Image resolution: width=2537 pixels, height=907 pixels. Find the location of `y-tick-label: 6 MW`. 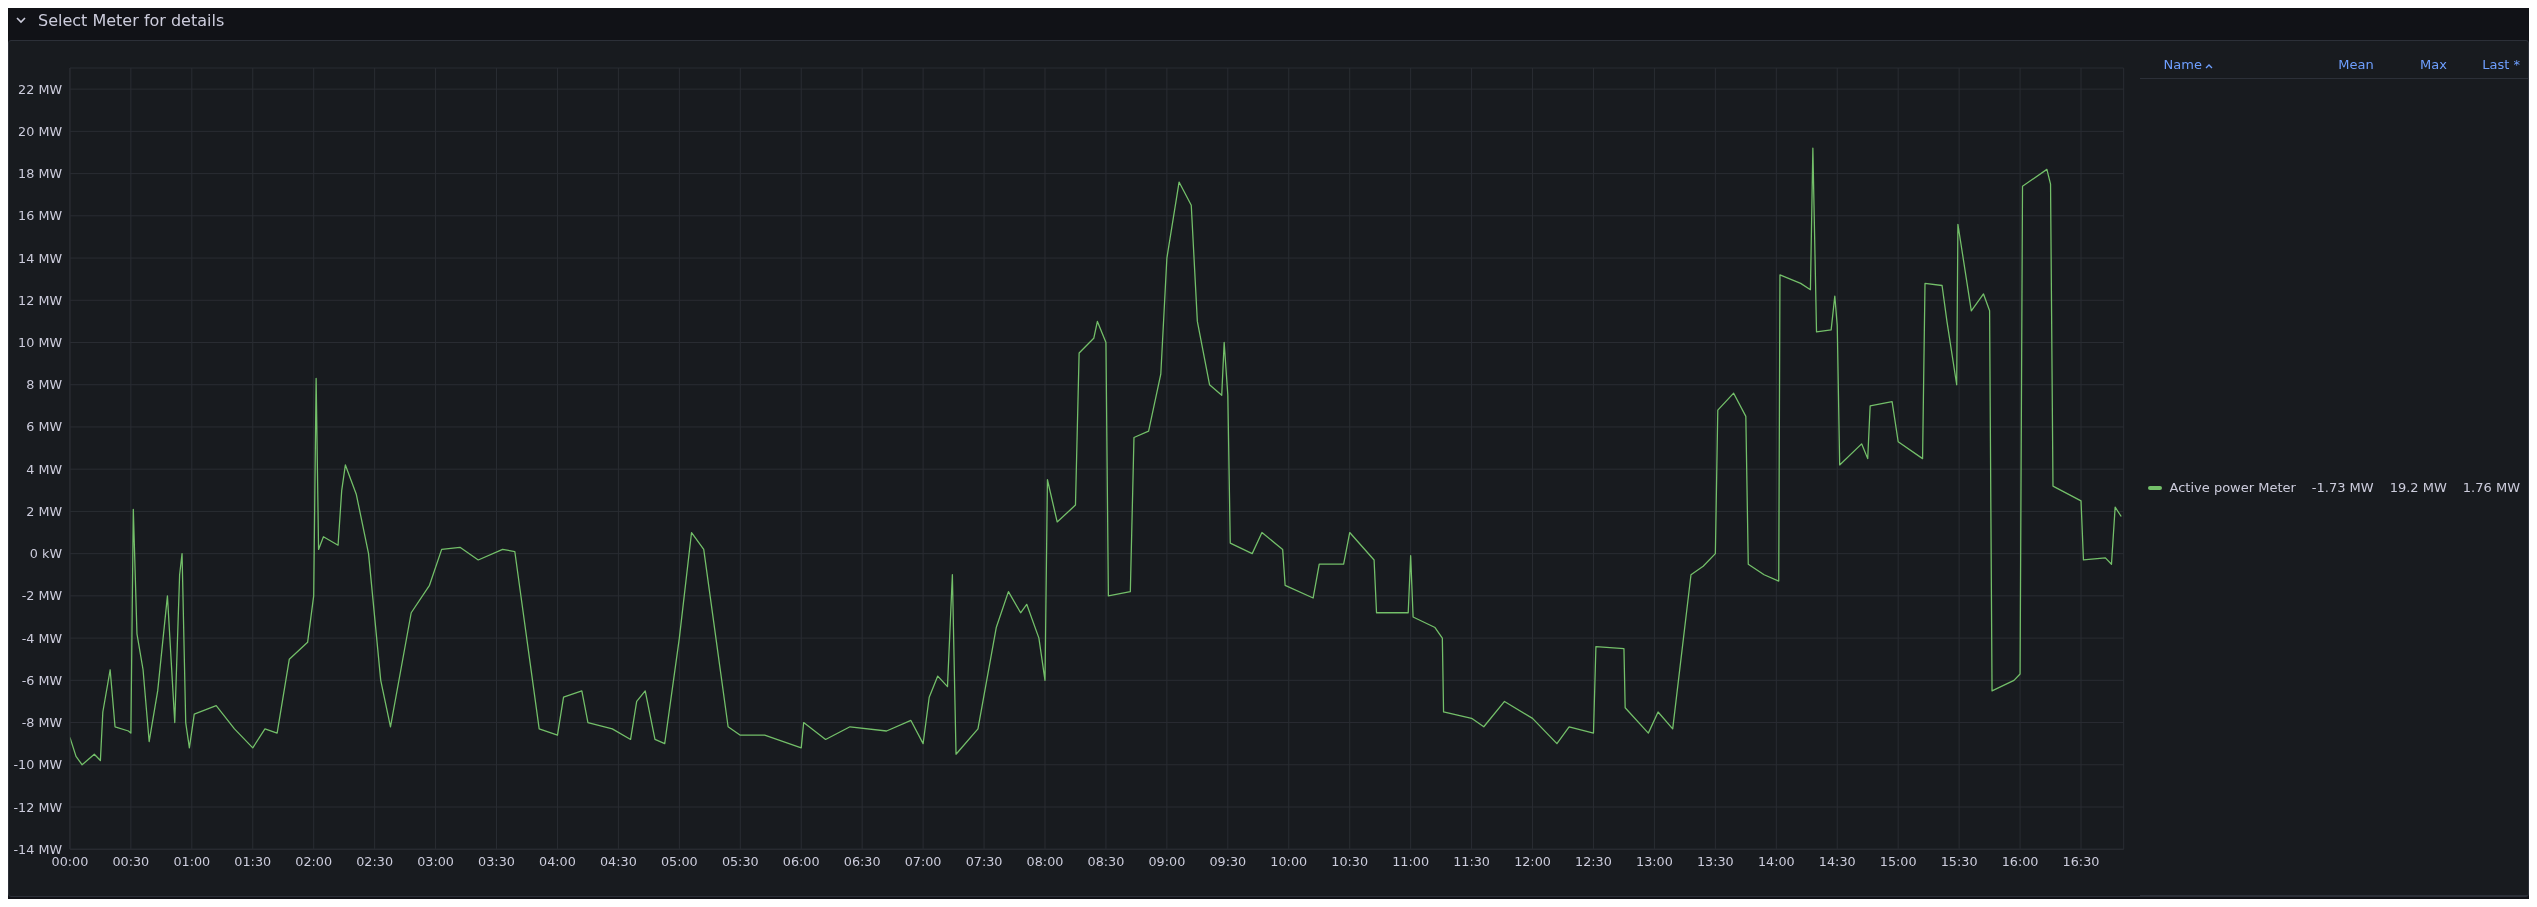

y-tick-label: 6 MW is located at coordinates (44, 427).